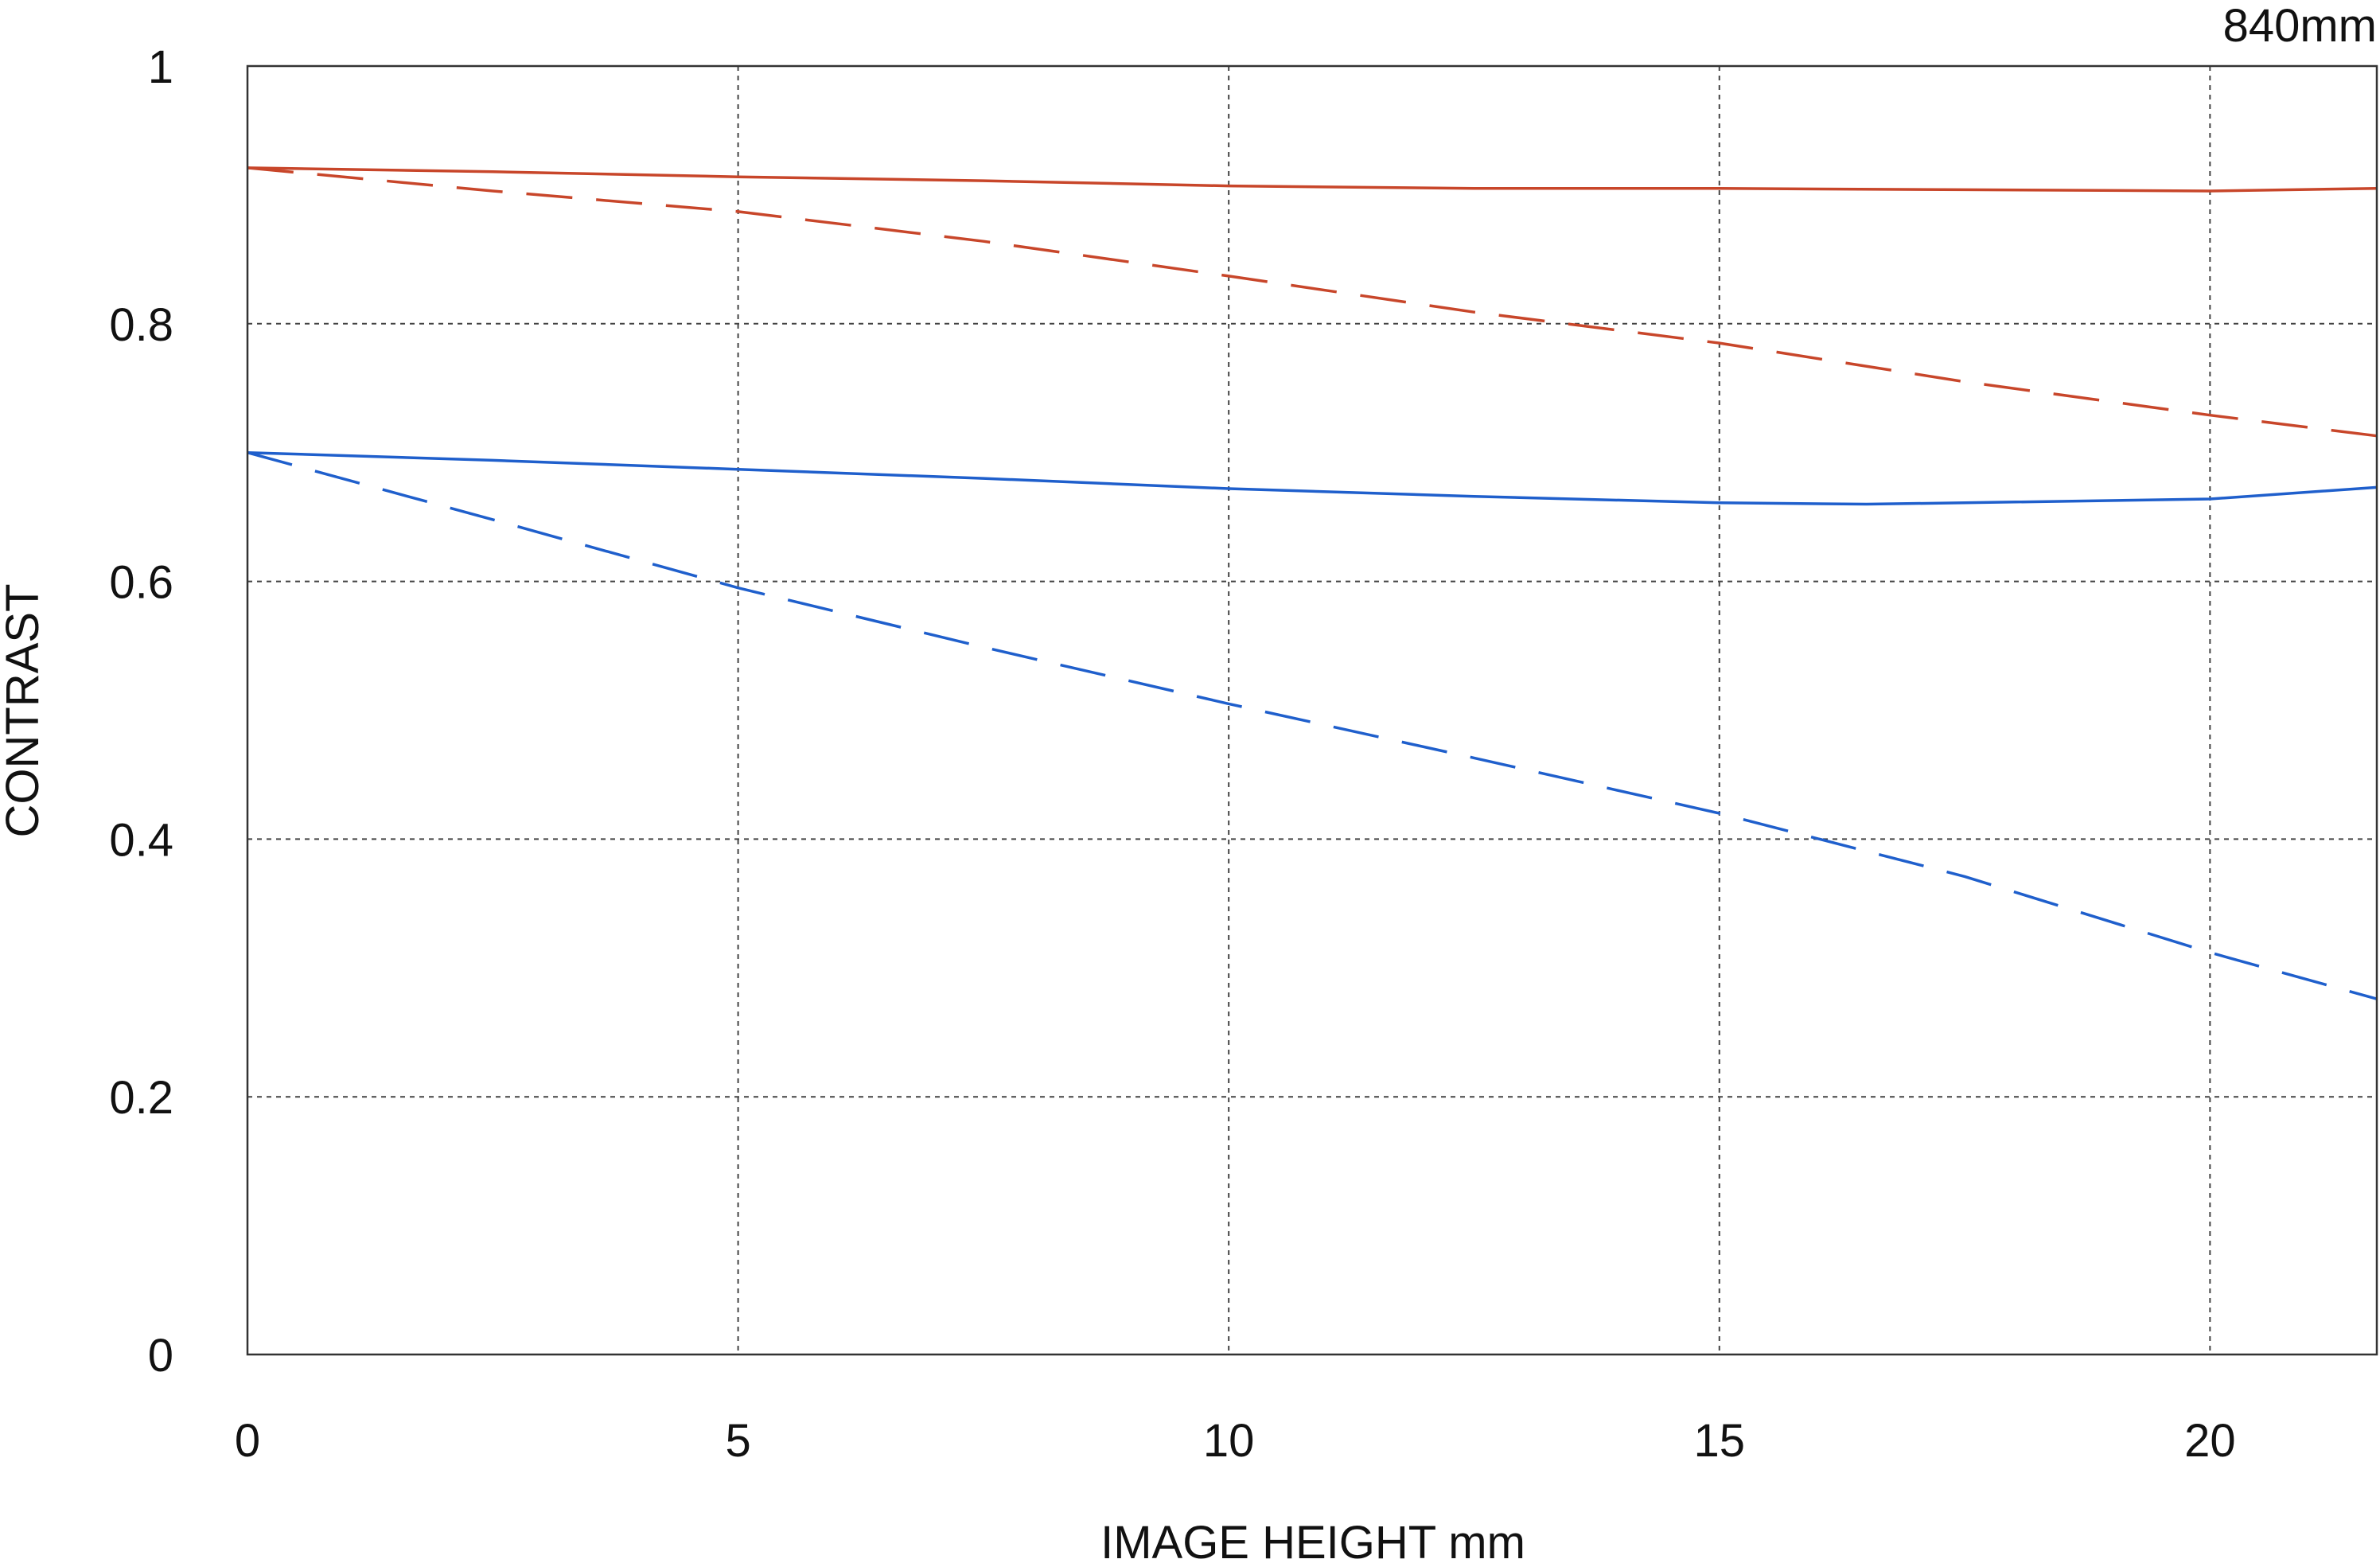 The height and width of the screenshot is (1563, 2380). Describe the element at coordinates (160, 1356) in the screenshot. I see `y-tick-label: 0` at that location.